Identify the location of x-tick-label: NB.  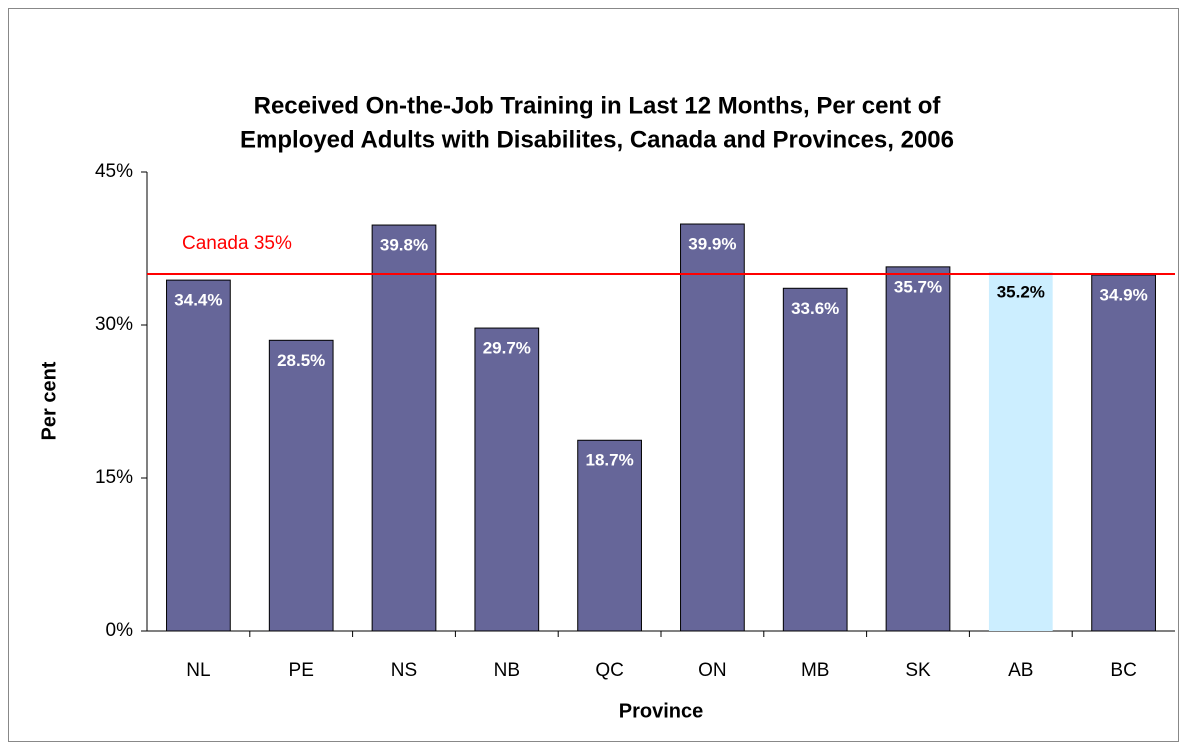
(507, 670).